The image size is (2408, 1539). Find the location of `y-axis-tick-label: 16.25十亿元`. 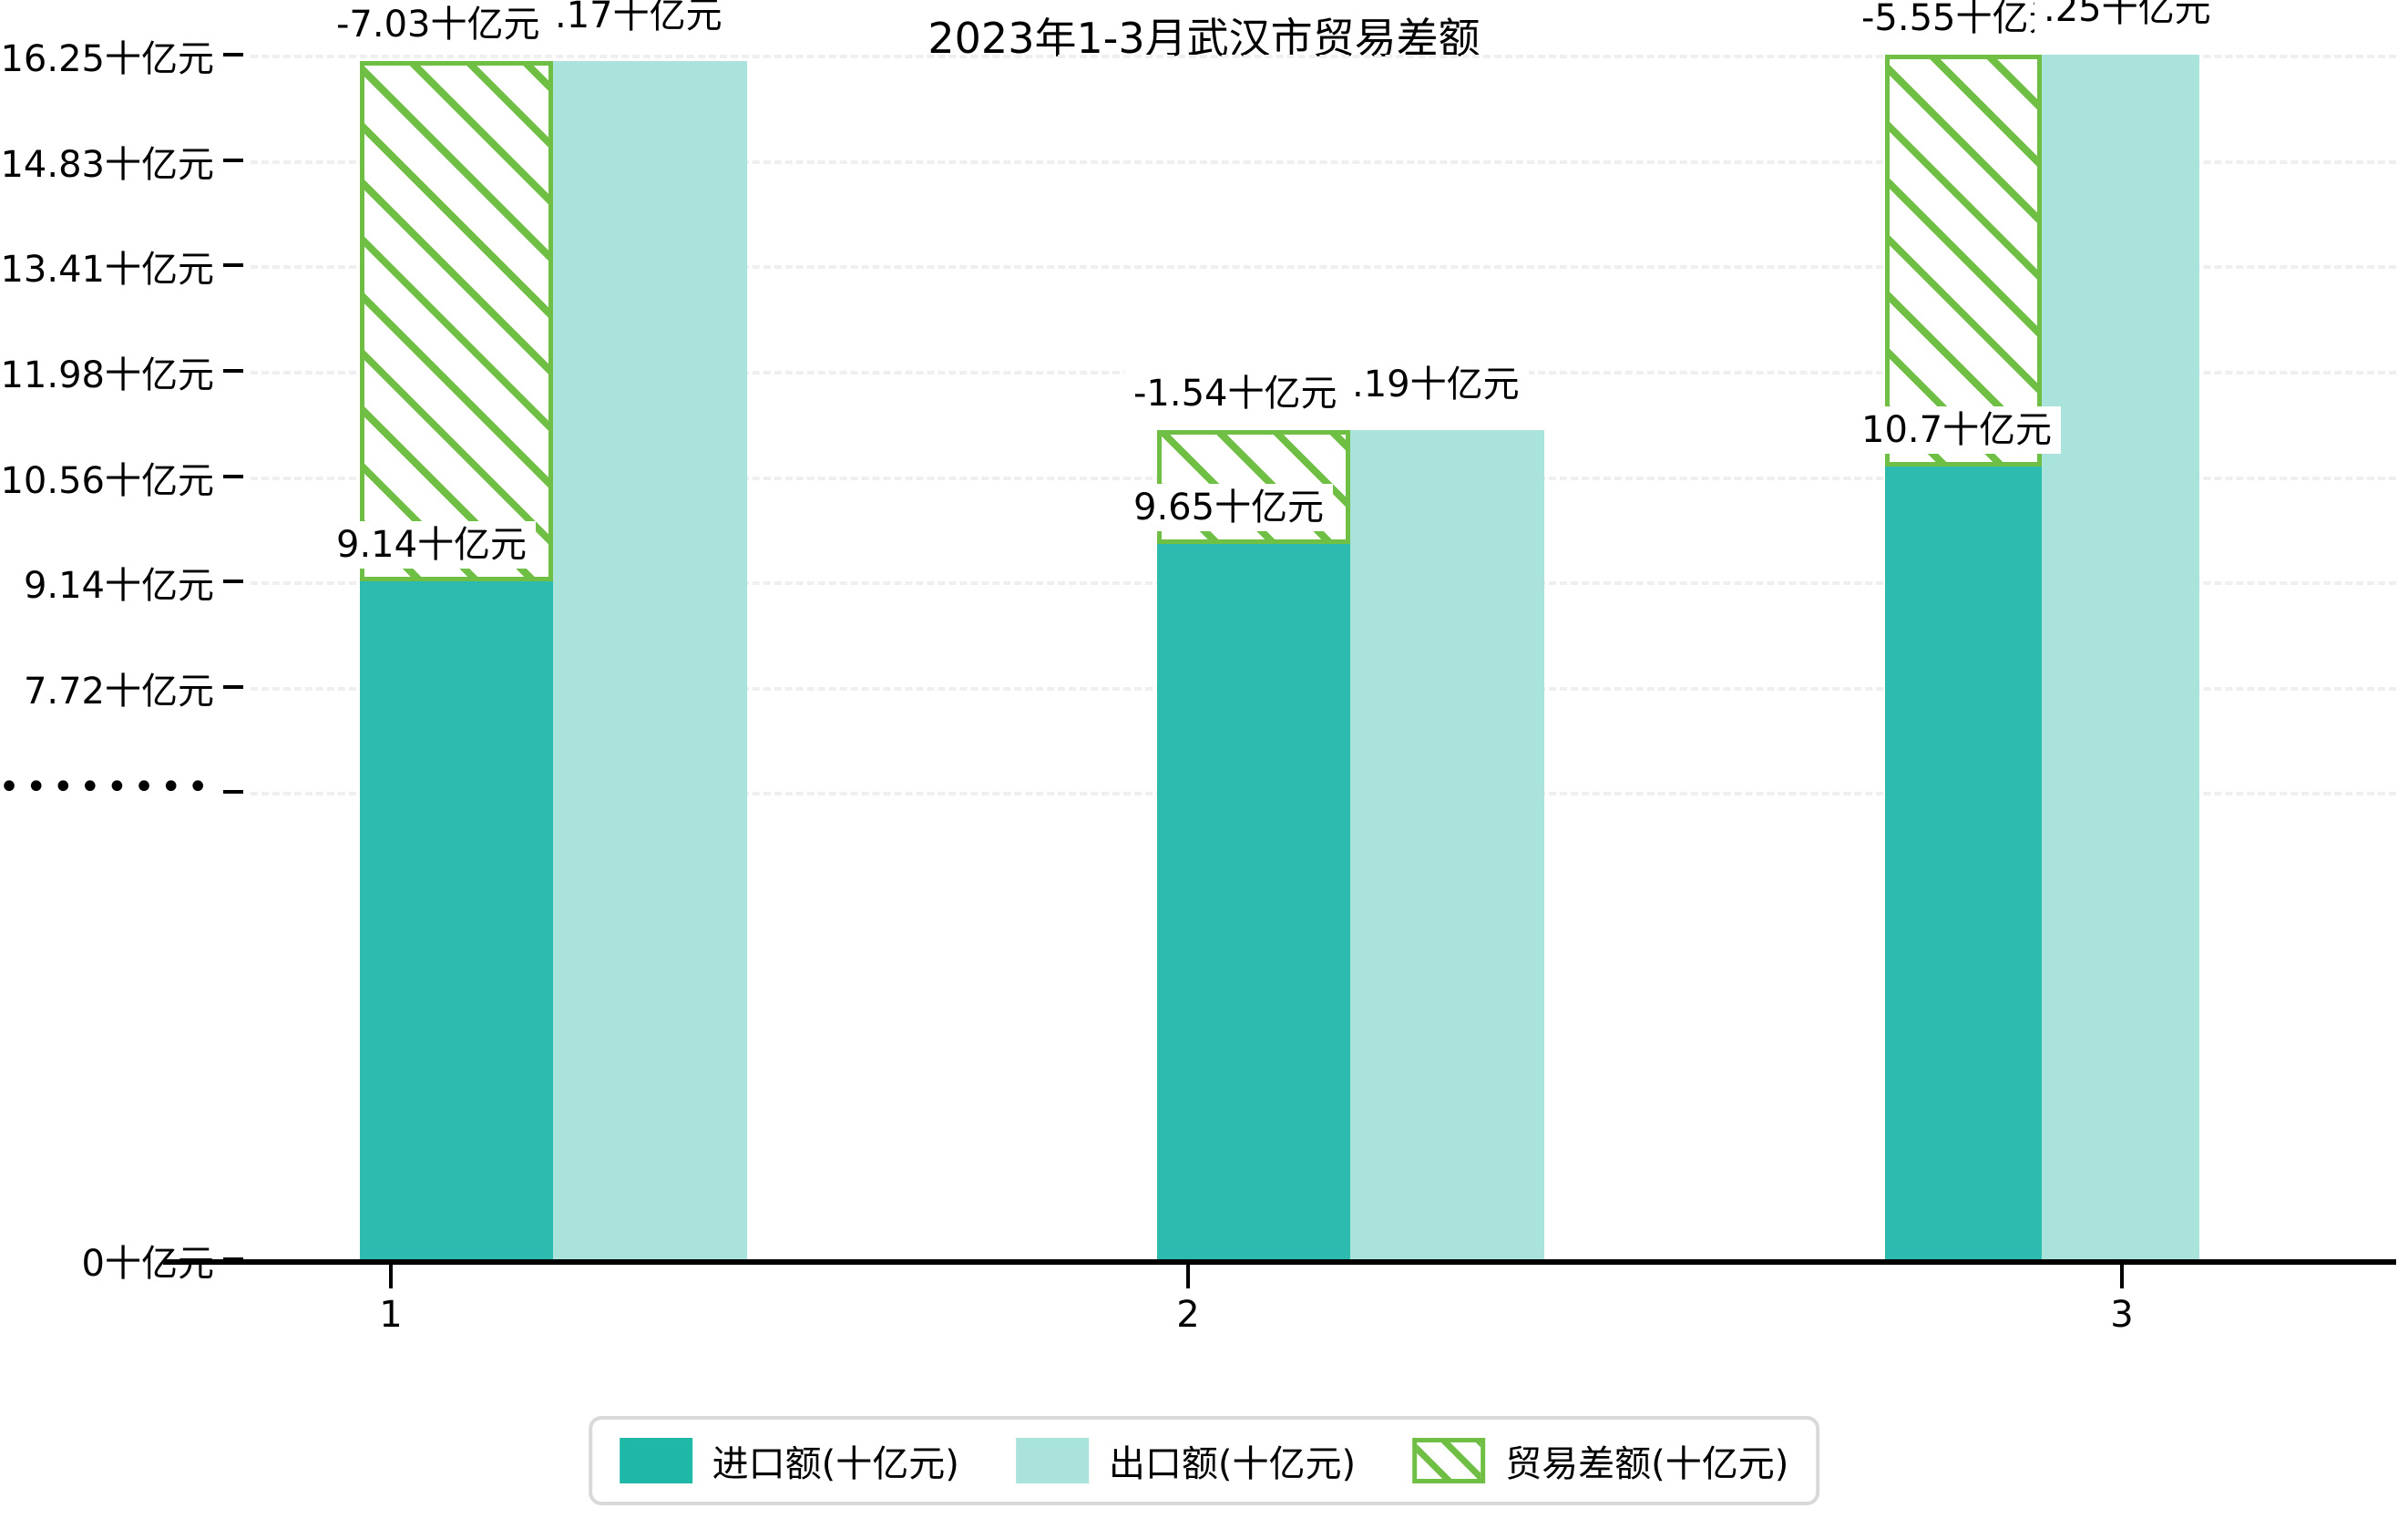

y-axis-tick-label: 16.25十亿元 is located at coordinates (107, 59).